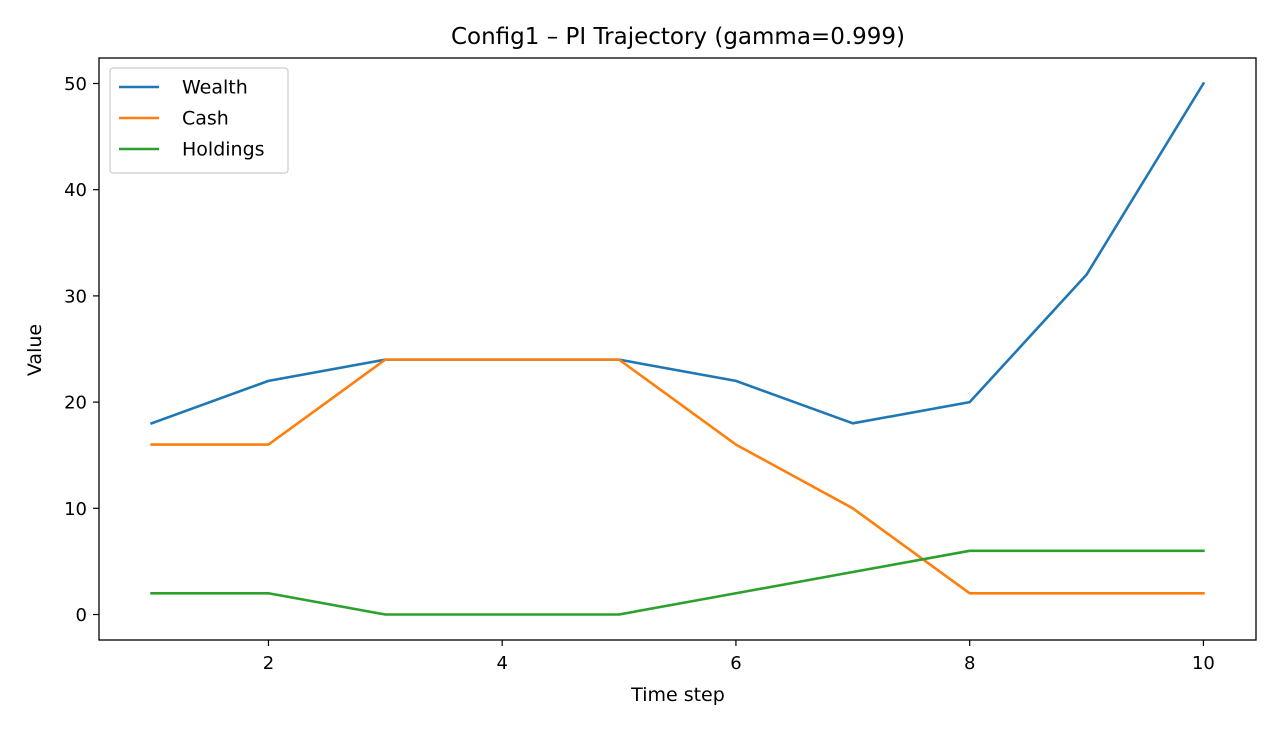  What do you see at coordinates (735, 663) in the screenshot?
I see `x-tick-label: 6` at bounding box center [735, 663].